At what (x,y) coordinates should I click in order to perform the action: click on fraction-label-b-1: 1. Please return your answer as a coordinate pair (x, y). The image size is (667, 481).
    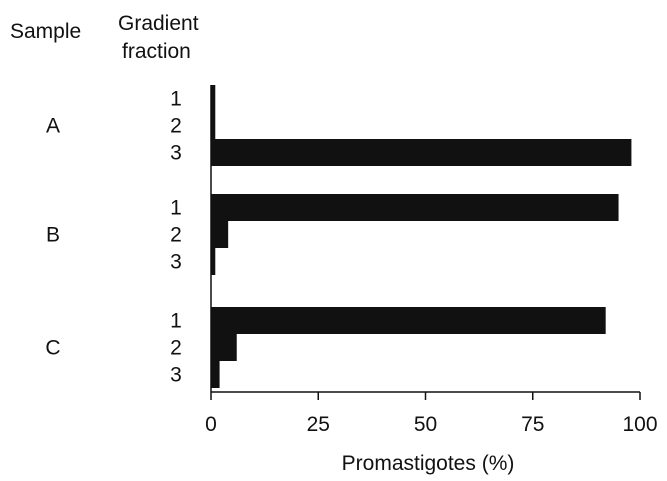
    Looking at the image, I should click on (176, 208).